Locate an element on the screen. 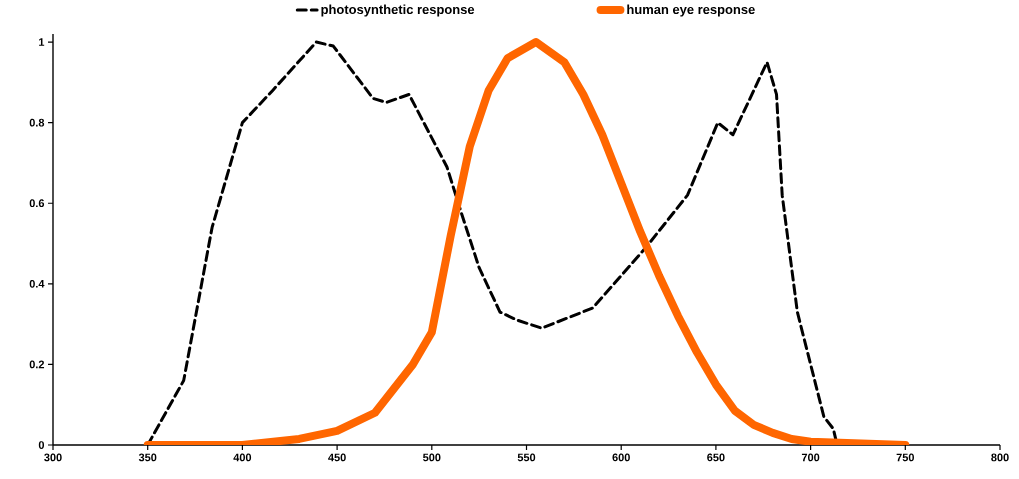  x-tick-label: 400 is located at coordinates (242, 457).